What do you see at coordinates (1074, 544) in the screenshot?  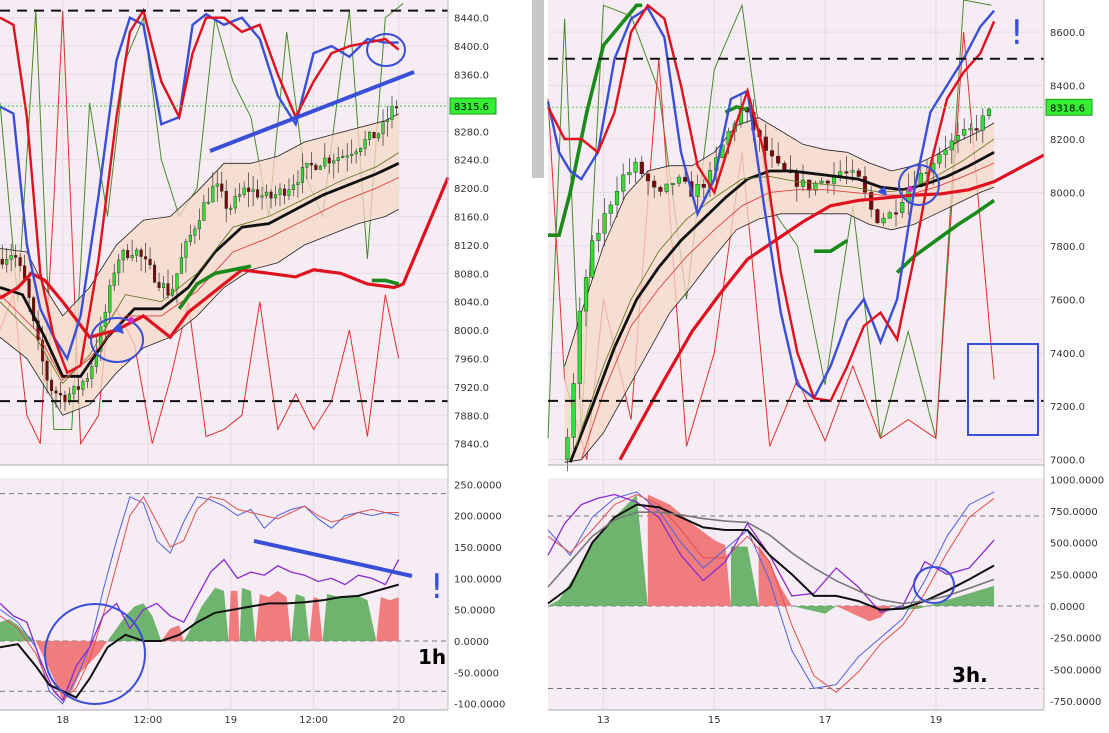 I see `indicator-y-tick-label: 500.0000` at bounding box center [1074, 544].